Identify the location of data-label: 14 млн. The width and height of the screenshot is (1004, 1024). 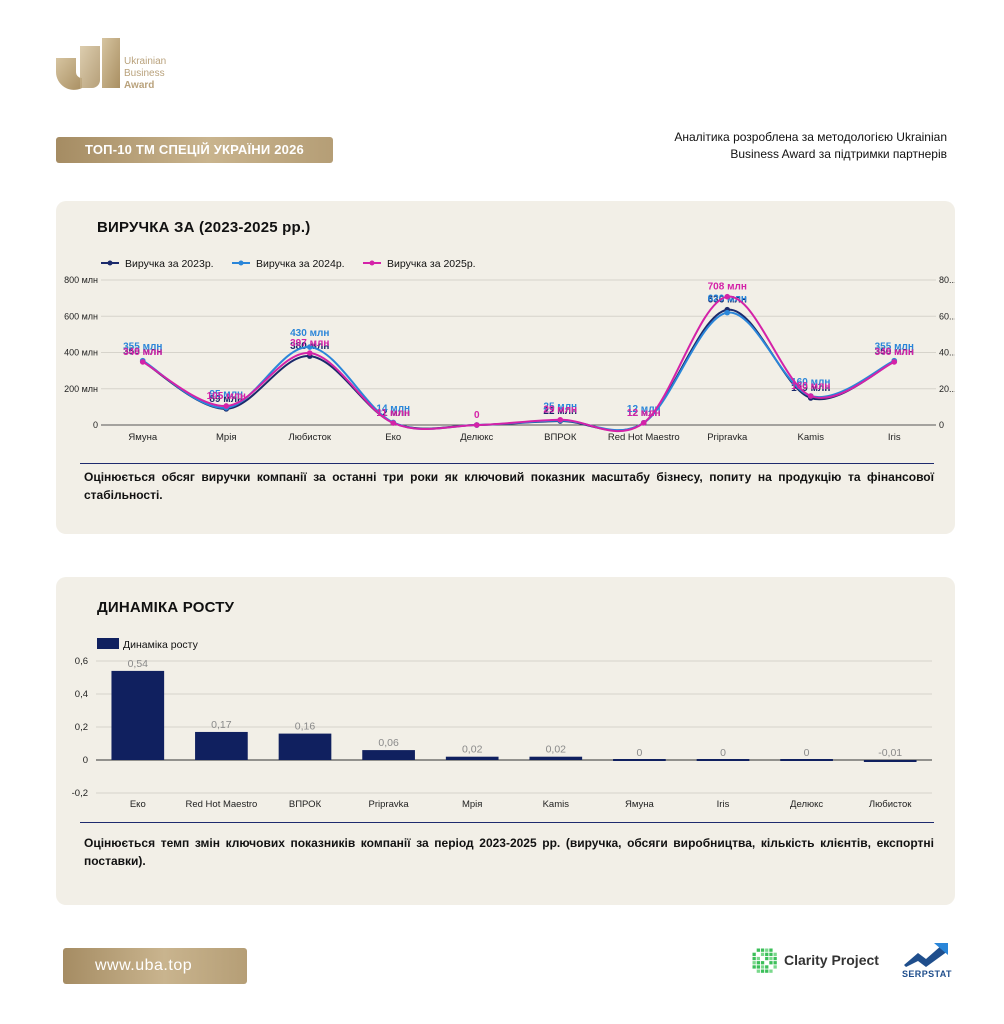
(393, 408).